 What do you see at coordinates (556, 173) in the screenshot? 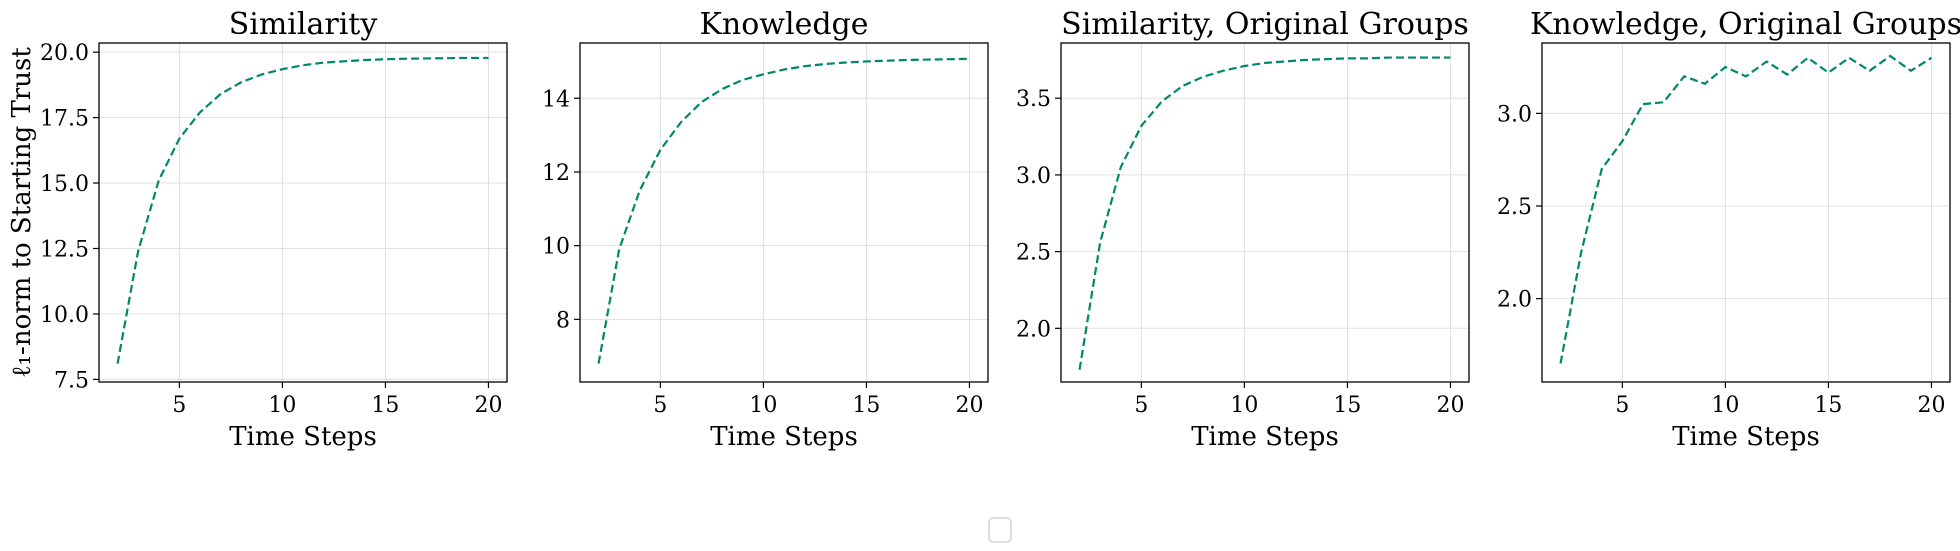
I see `panel-2-ytick-label-2: 12` at bounding box center [556, 173].